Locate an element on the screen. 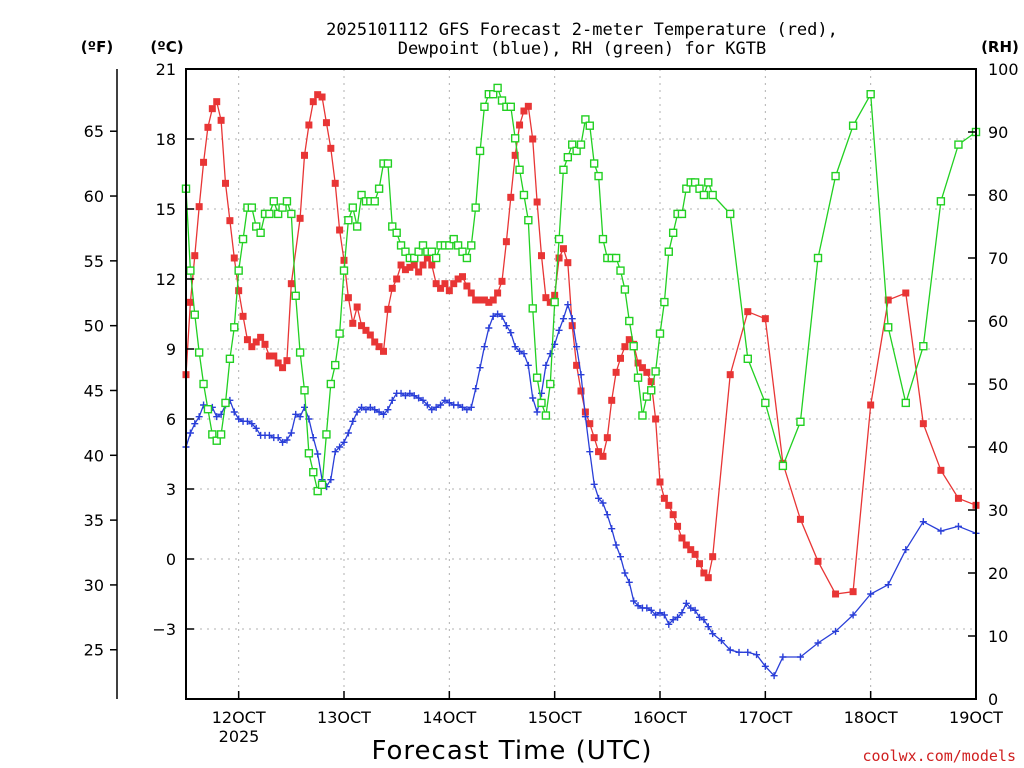 The image size is (1024, 768). celsius-tick-label: 21 is located at coordinates (166, 69).